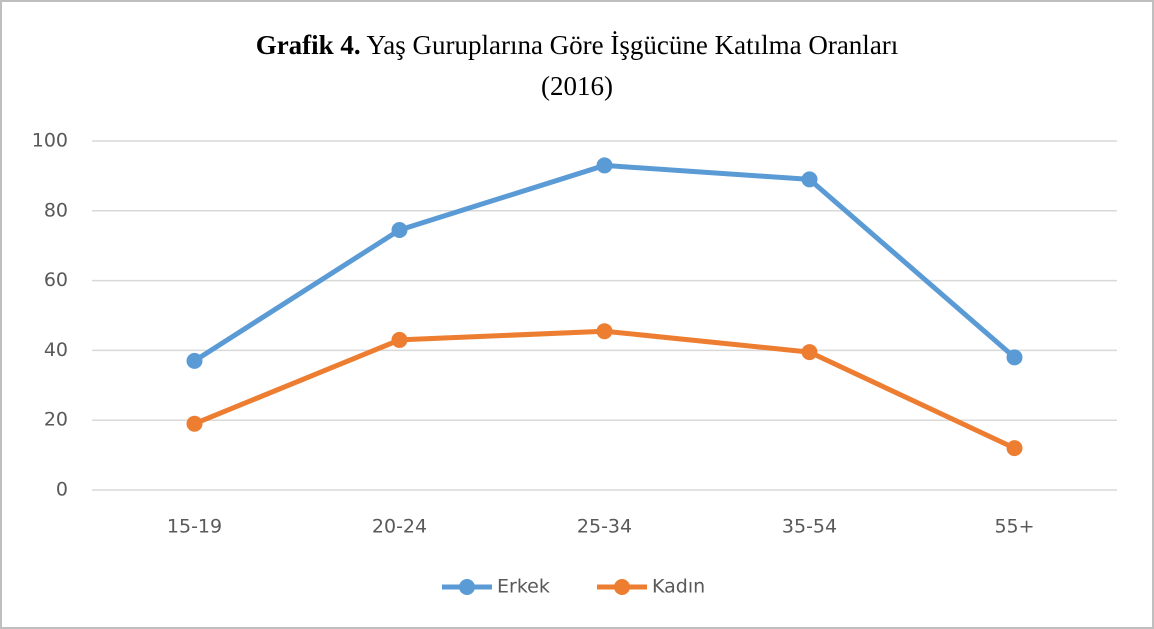  Describe the element at coordinates (809, 527) in the screenshot. I see `x-tick-label: 35-54` at that location.